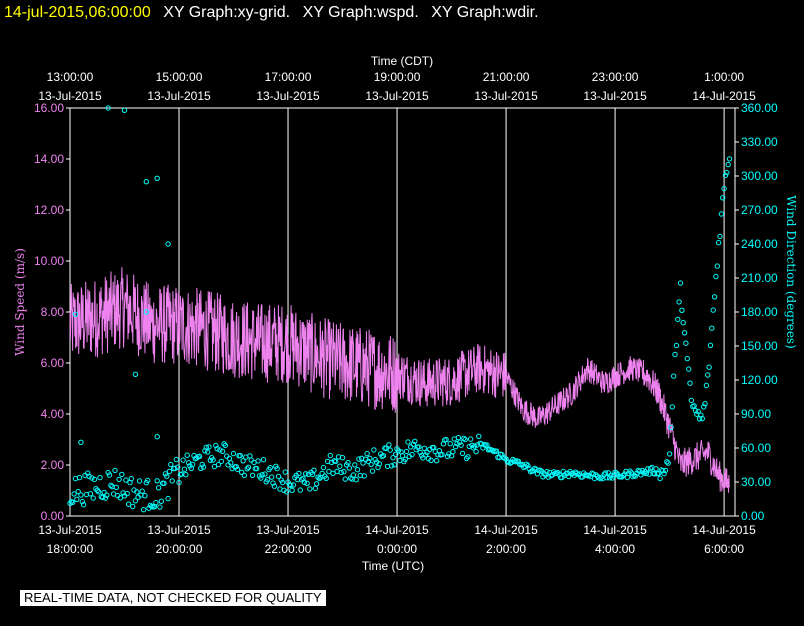 The image size is (804, 626). What do you see at coordinates (759, 312) in the screenshot?
I see `right-tick-label: 180.00` at bounding box center [759, 312].